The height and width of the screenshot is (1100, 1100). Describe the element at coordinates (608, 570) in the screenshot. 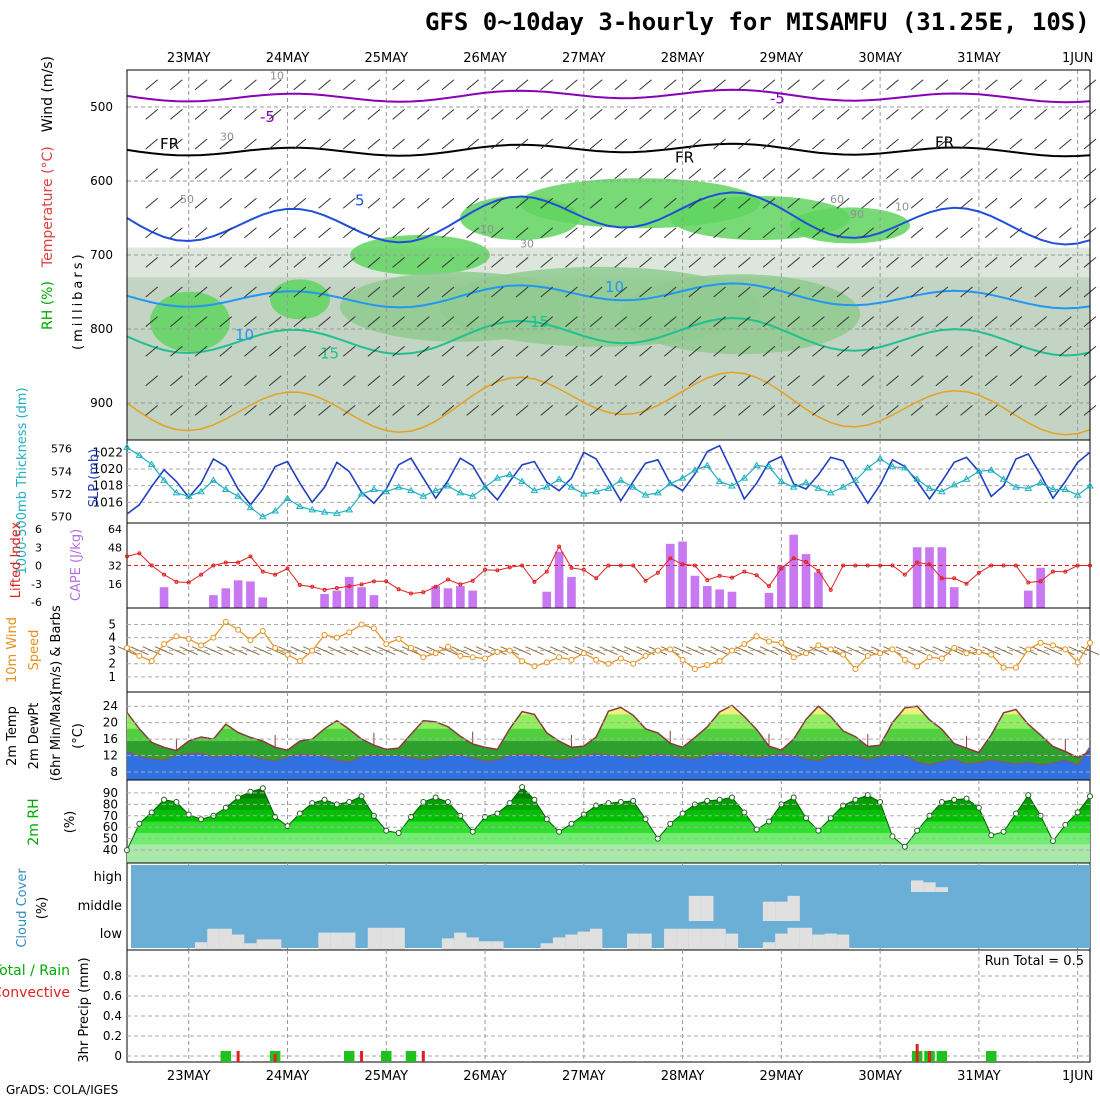

I see `lifted-index-line` at that location.